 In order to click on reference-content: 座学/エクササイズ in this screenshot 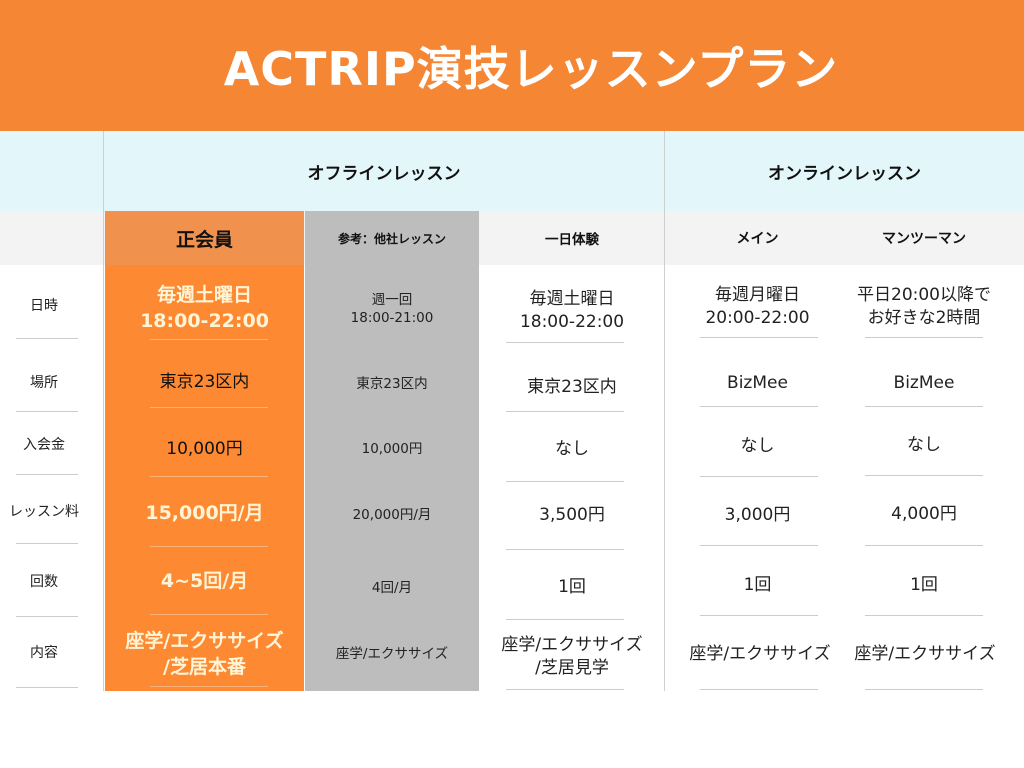, I will do `click(392, 653)`.